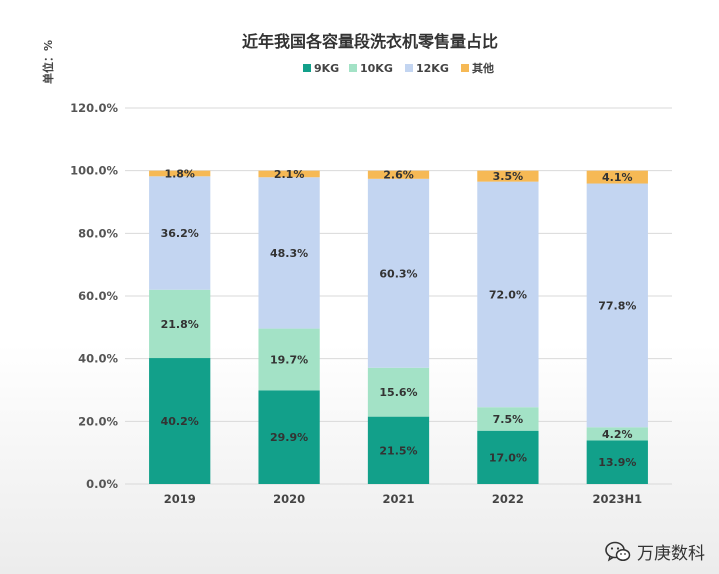 This screenshot has height=574, width=719. What do you see at coordinates (48, 62) in the screenshot?
I see `unit-label: 单位：%` at bounding box center [48, 62].